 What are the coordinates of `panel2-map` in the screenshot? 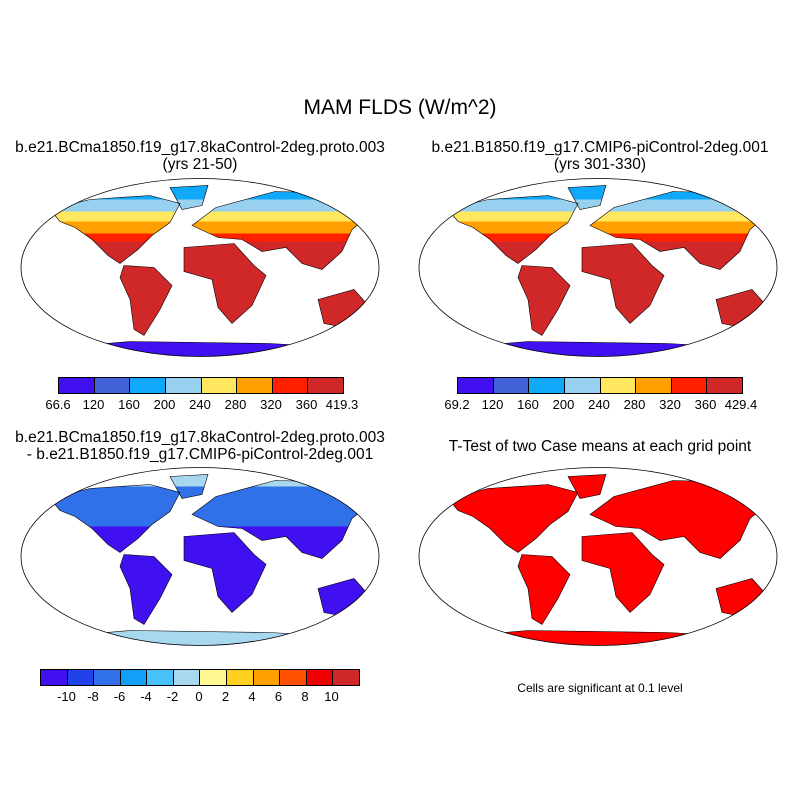 It's located at (598, 267).